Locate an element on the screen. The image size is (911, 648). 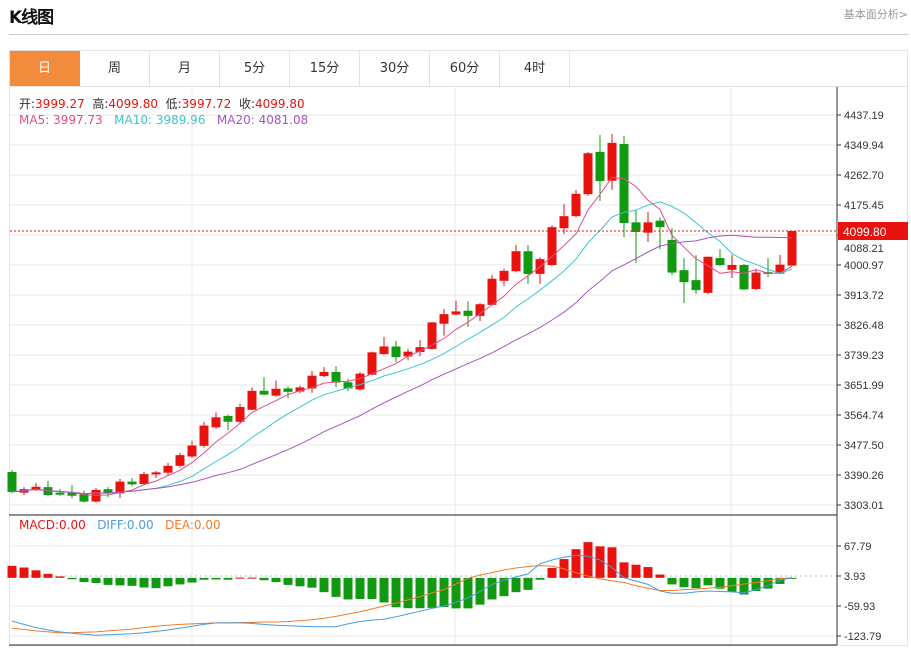
tab-60min: 60分 is located at coordinates (465, 68).